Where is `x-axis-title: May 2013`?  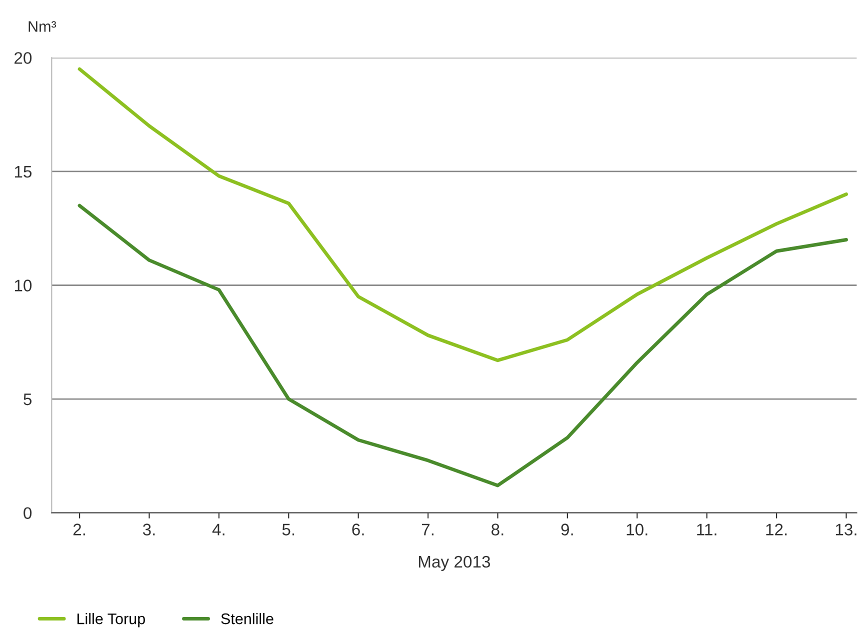
x-axis-title: May 2013 is located at coordinates (454, 563).